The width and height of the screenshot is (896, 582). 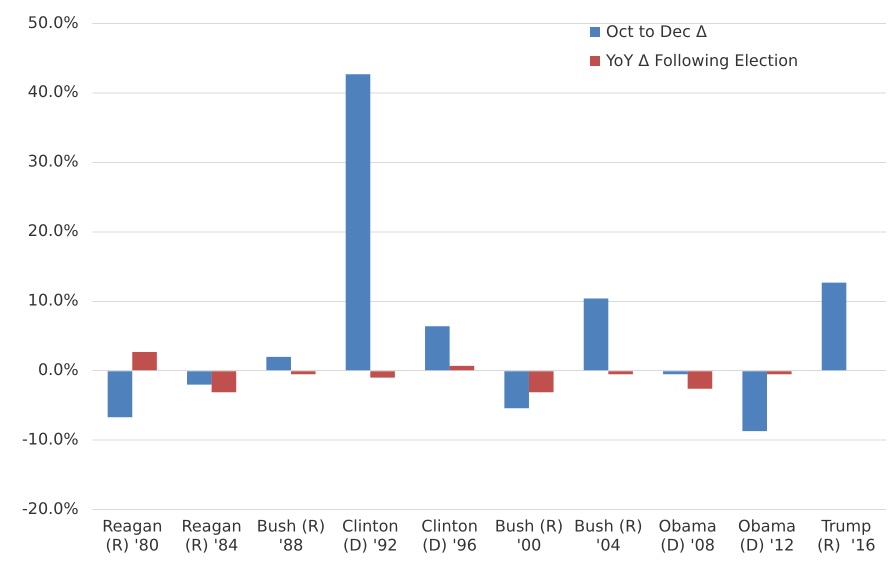 What do you see at coordinates (53, 300) in the screenshot?
I see `y-tick-label: 10.0%` at bounding box center [53, 300].